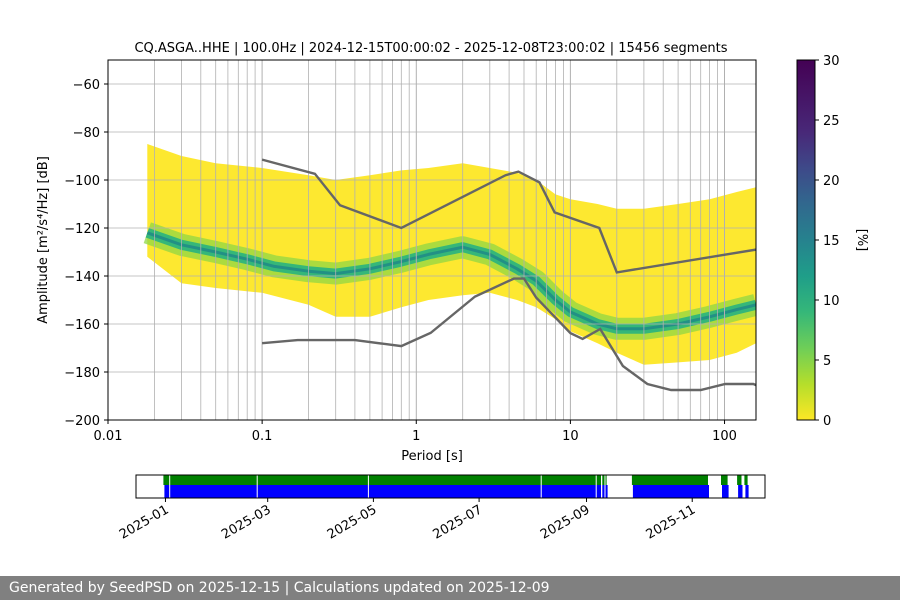  What do you see at coordinates (827, 421) in the screenshot?
I see `colorbar-tick-label: 0` at bounding box center [827, 421].